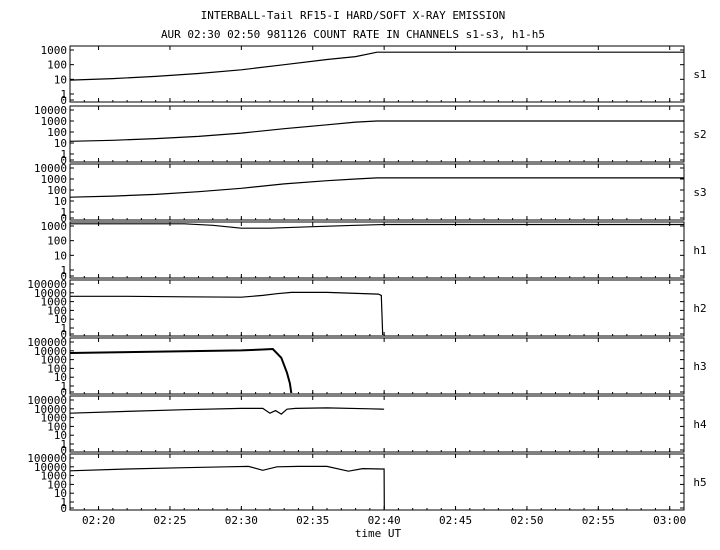 The height and width of the screenshot is (550, 720). What do you see at coordinates (60, 255) in the screenshot?
I see `ytick-label-h1: 10` at bounding box center [60, 255].